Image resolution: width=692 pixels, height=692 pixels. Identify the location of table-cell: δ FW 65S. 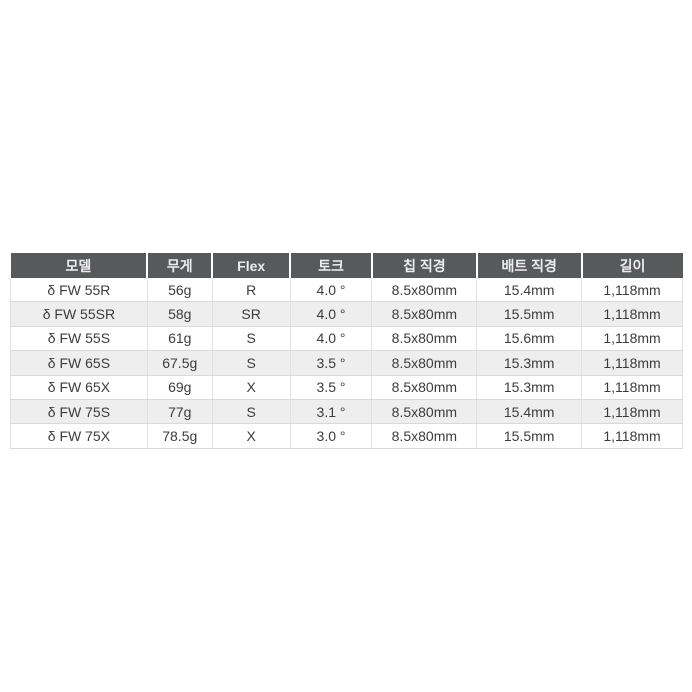
(79, 363).